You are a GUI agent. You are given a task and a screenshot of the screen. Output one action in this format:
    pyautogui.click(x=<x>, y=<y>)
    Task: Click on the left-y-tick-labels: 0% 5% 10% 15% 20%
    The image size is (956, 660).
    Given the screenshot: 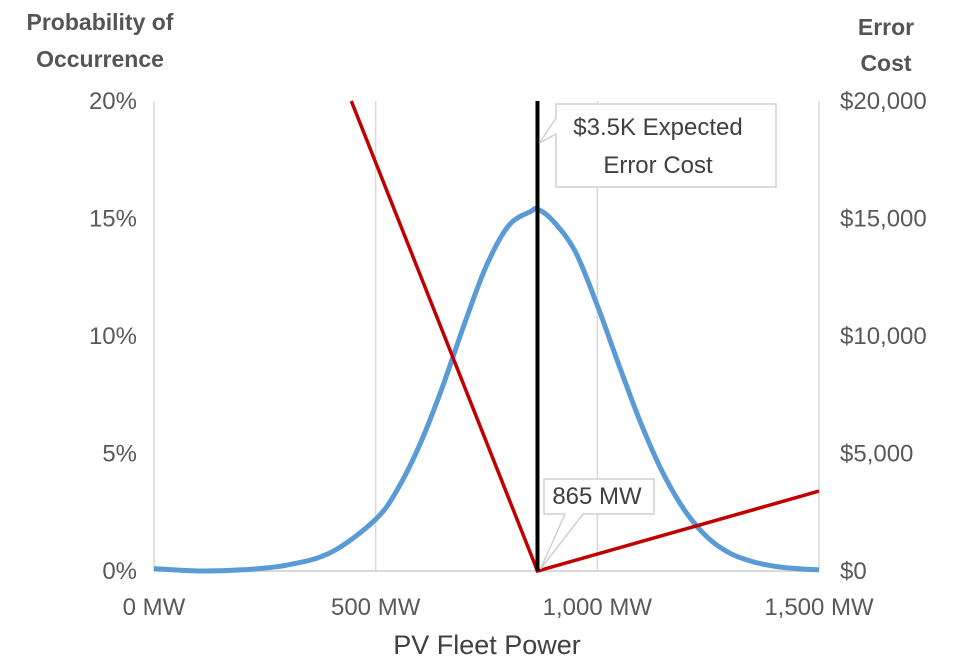 What is the action you would take?
    pyautogui.click(x=113, y=336)
    